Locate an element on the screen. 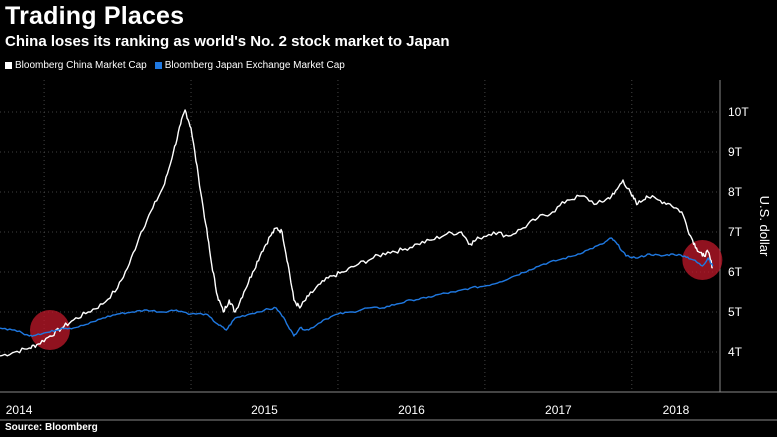  x-tick-label: 2017 is located at coordinates (558, 410).